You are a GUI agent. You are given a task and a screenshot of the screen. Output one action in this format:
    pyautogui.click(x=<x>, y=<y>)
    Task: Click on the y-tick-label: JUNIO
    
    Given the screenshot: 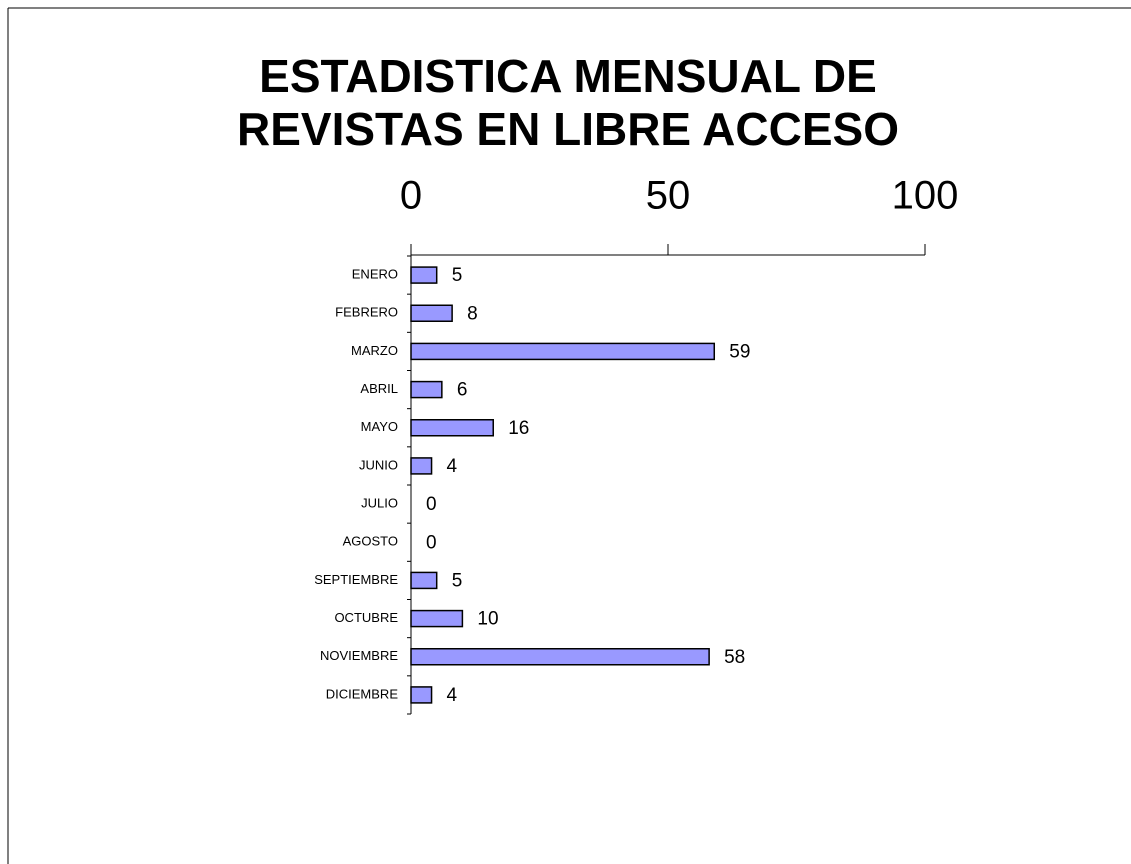 What is the action you would take?
    pyautogui.click(x=378, y=464)
    